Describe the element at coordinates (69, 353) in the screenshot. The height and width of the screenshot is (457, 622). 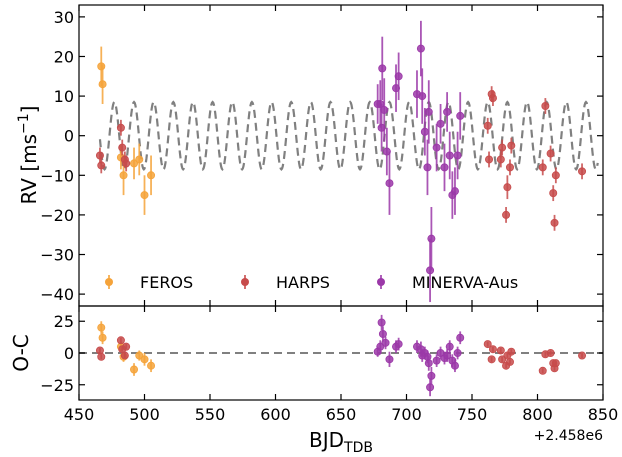
I see `residual-ytick-label-1: 0` at that location.